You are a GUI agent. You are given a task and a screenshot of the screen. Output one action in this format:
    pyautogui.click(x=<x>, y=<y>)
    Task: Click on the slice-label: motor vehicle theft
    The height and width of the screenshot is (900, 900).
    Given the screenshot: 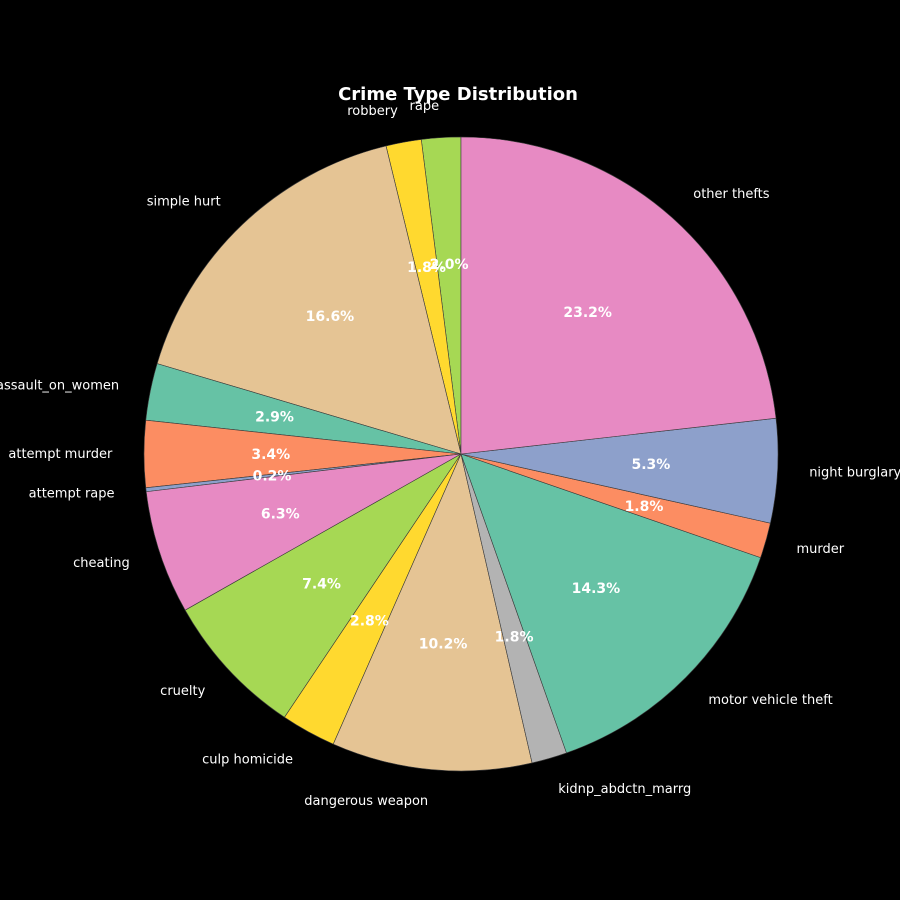 What is the action you would take?
    pyautogui.click(x=770, y=700)
    